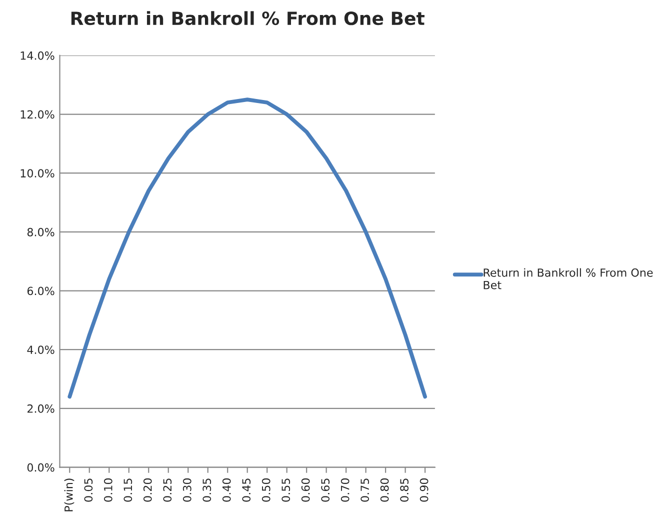  Describe the element at coordinates (207, 490) in the screenshot. I see `x-tick-label: 0.35` at that location.